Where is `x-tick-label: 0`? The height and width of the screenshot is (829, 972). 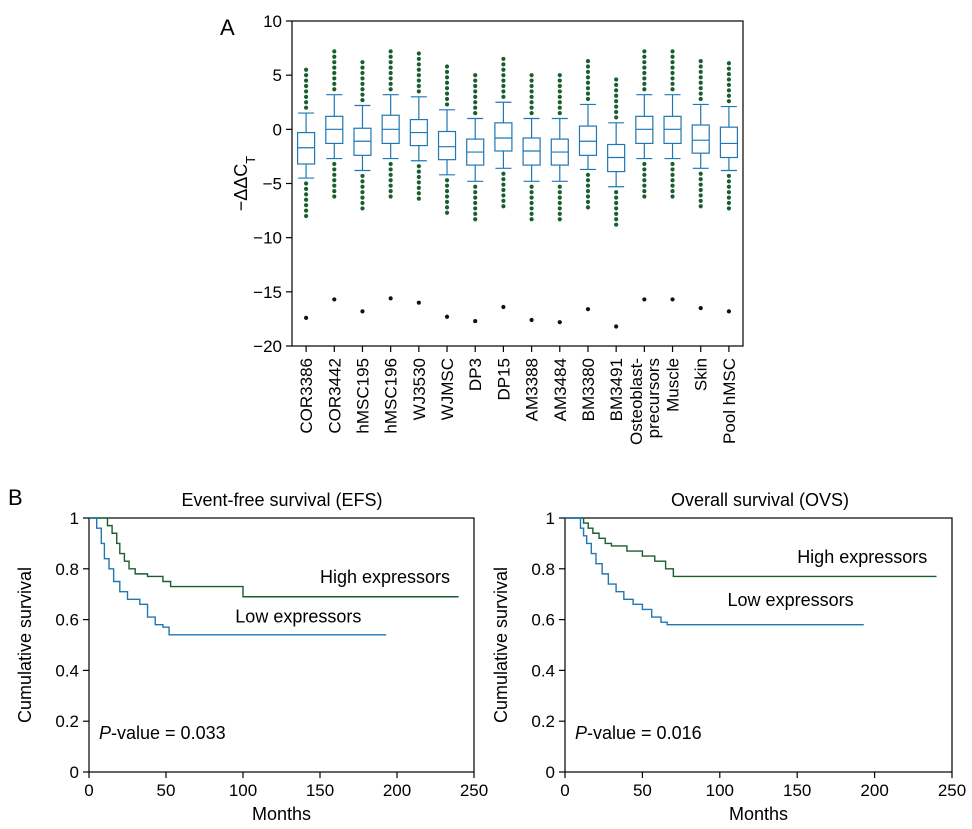 x-tick-label: 0 is located at coordinates (88, 790).